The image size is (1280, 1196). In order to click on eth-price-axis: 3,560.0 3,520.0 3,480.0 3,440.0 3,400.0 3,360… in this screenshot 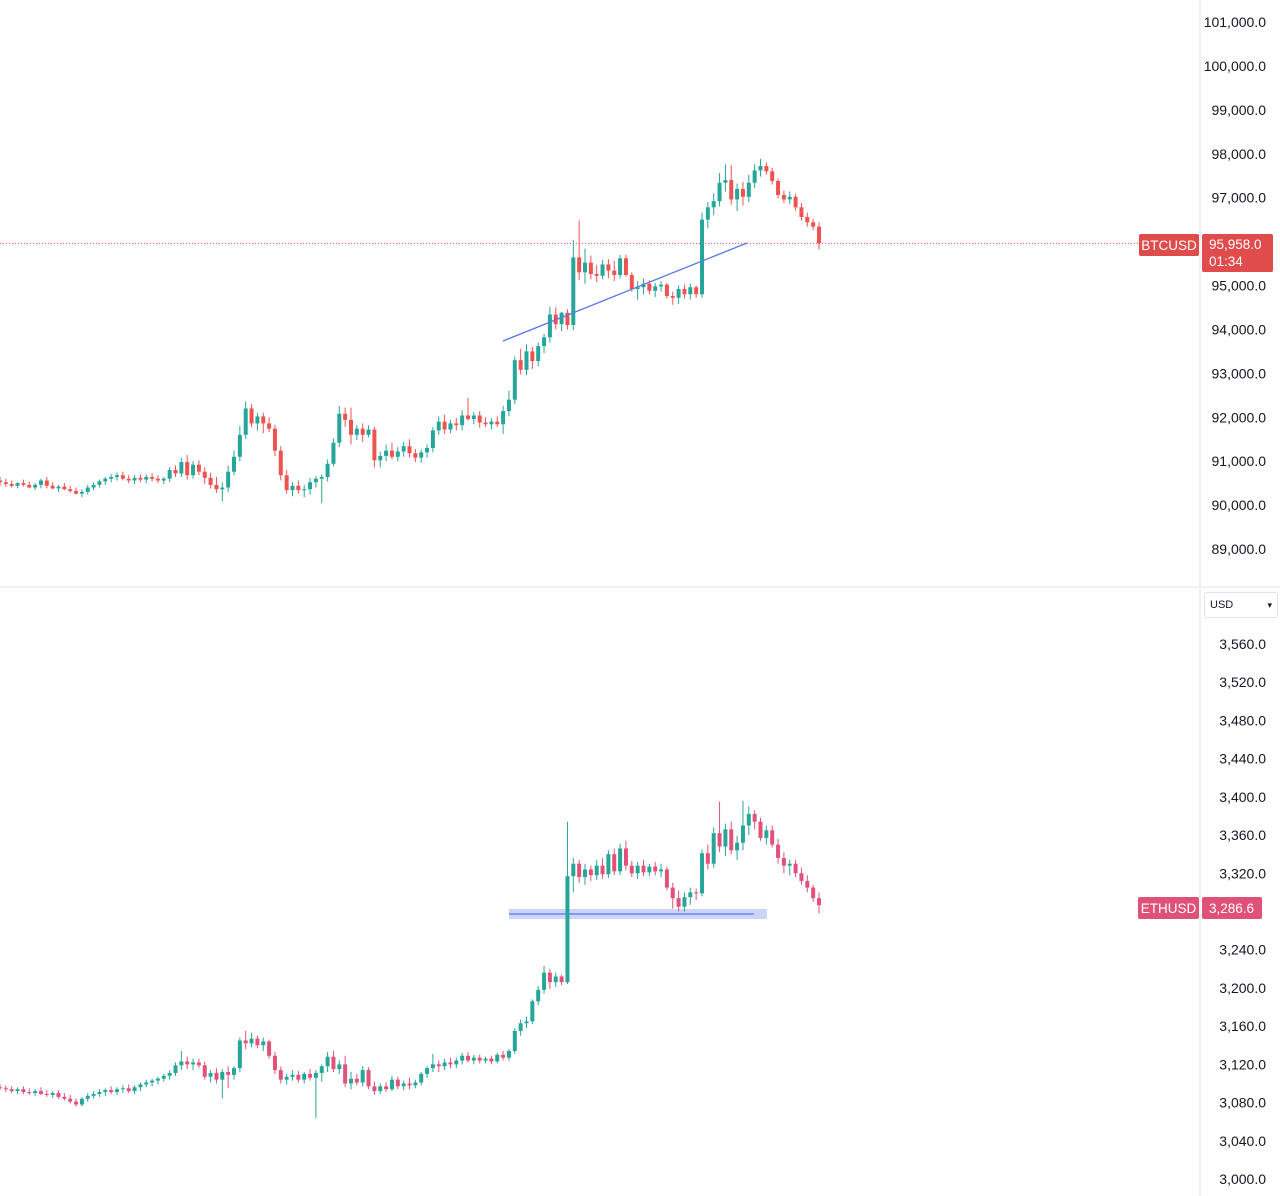, I will do `click(1232, 892)`.